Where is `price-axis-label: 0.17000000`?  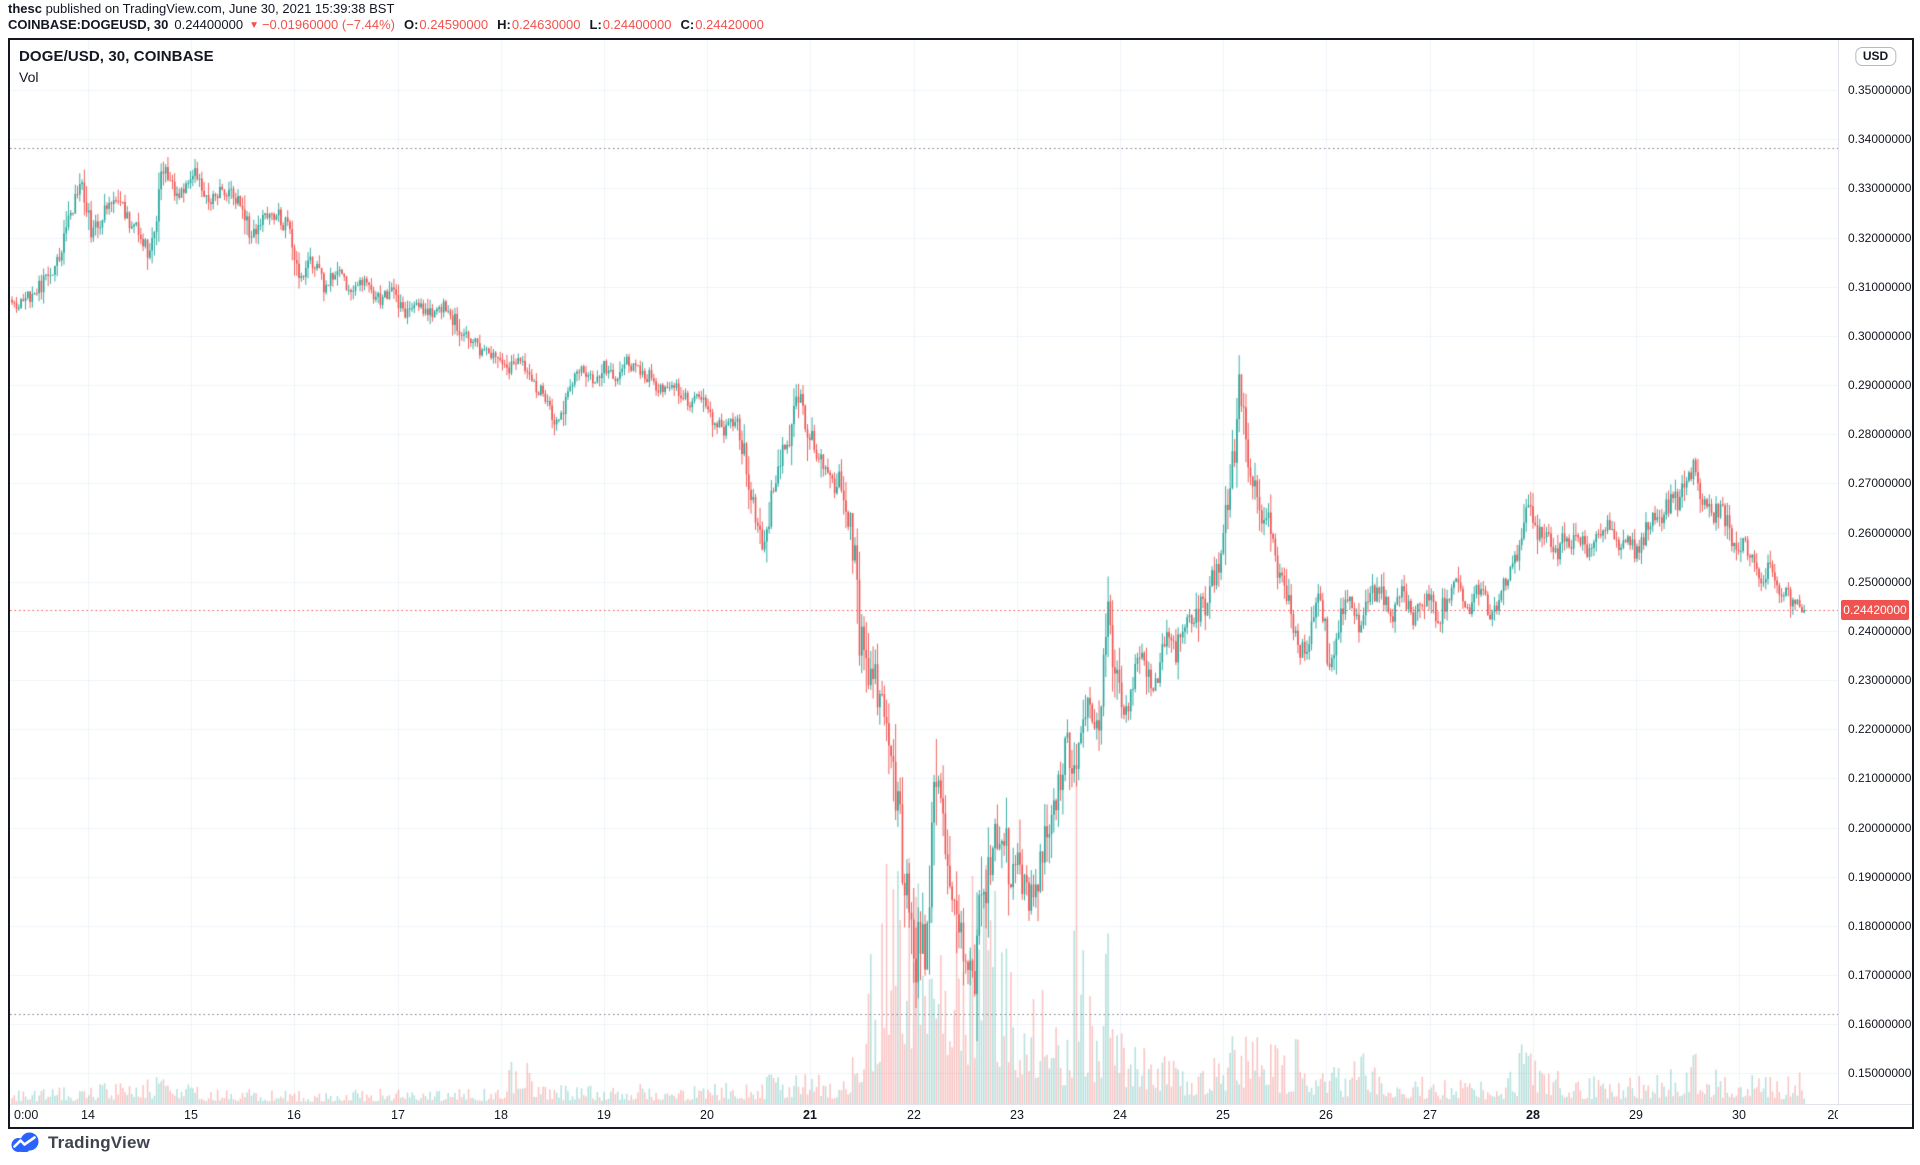
price-axis-label: 0.17000000 is located at coordinates (1880, 975).